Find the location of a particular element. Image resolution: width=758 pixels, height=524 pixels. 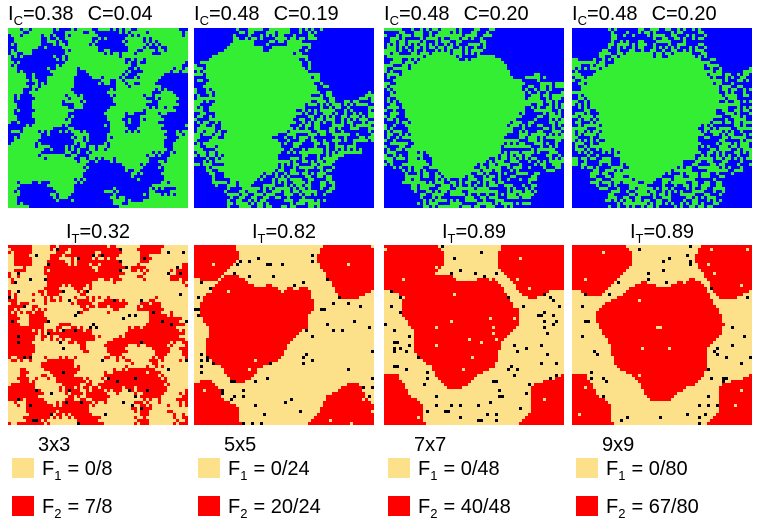

label-part: C=0.04 is located at coordinates (120, 14).